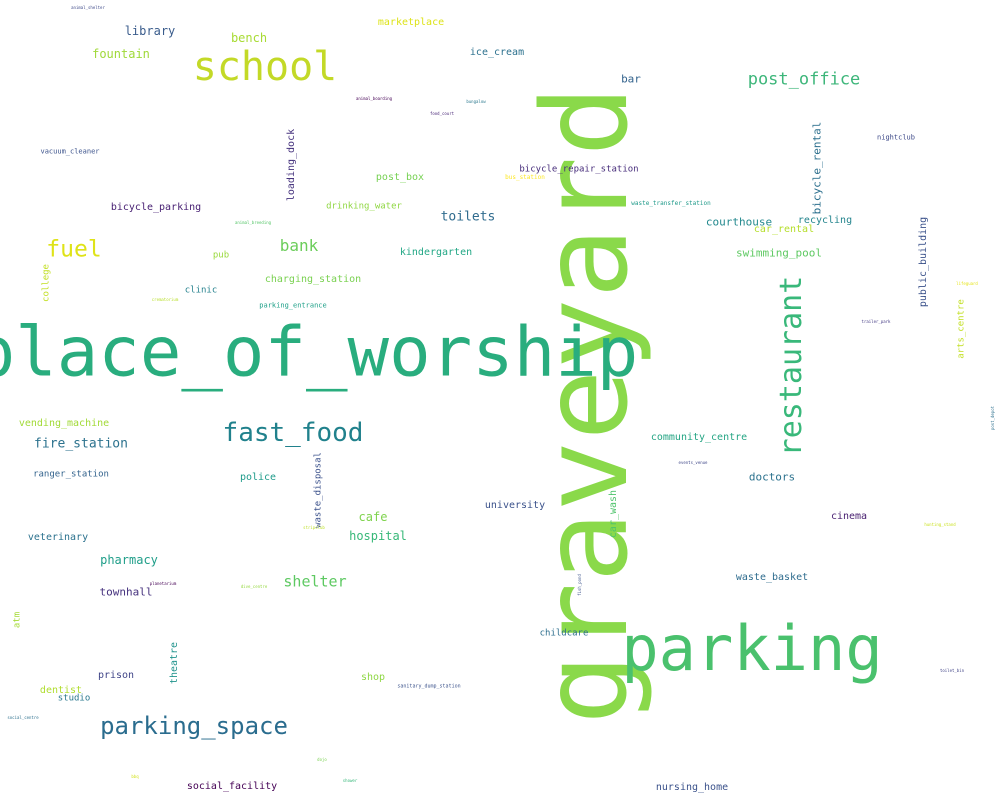  Describe the element at coordinates (129, 560) in the screenshot. I see `cloud-word: pharmacy` at that location.